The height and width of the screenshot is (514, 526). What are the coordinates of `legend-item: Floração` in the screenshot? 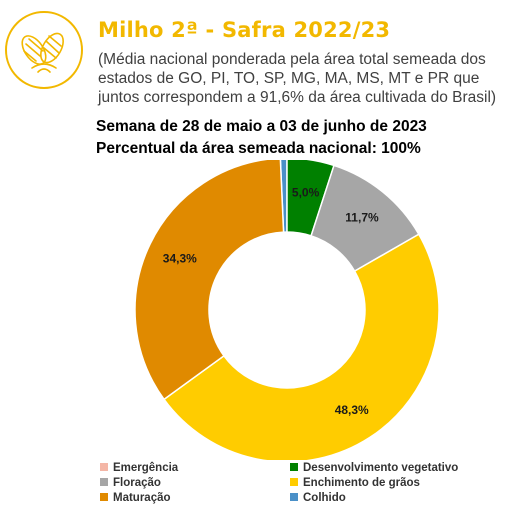 It's located at (130, 483).